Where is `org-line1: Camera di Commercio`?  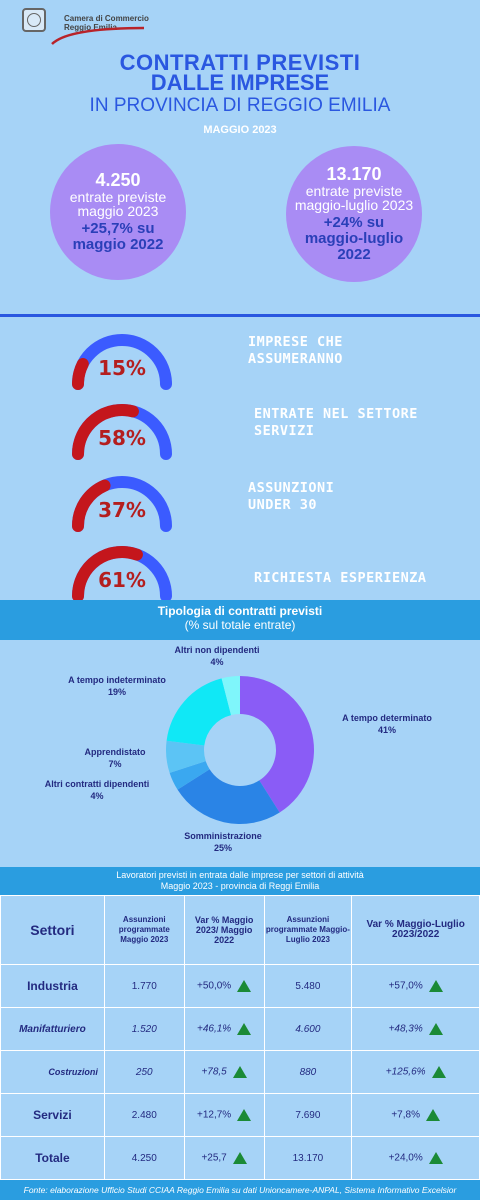 org-line1: Camera di Commercio is located at coordinates (106, 18).